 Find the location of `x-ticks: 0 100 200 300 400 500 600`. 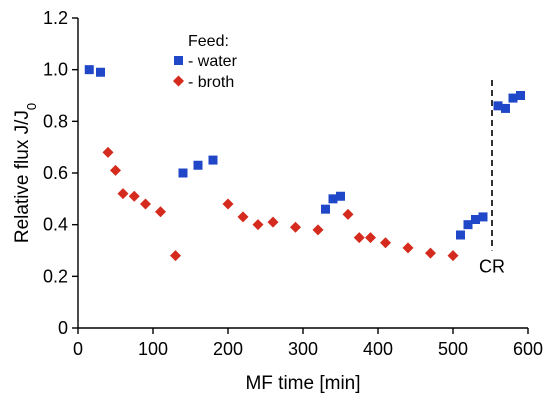

x-ticks: 0 100 200 300 400 500 600 is located at coordinates (308, 343).